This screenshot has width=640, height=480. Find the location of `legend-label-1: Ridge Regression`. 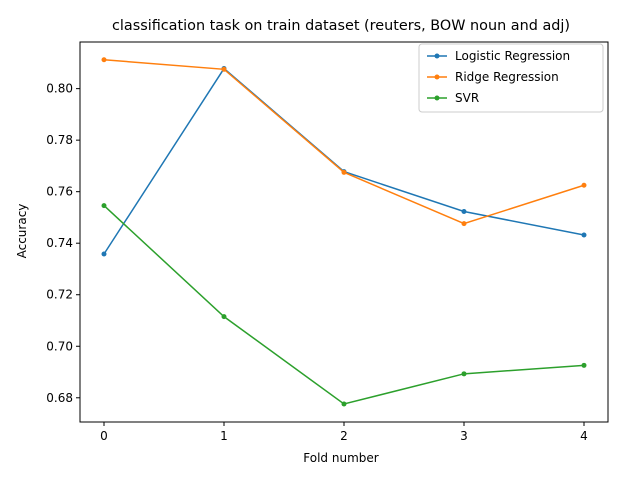

legend-label-1: Ridge Regression is located at coordinates (507, 77).